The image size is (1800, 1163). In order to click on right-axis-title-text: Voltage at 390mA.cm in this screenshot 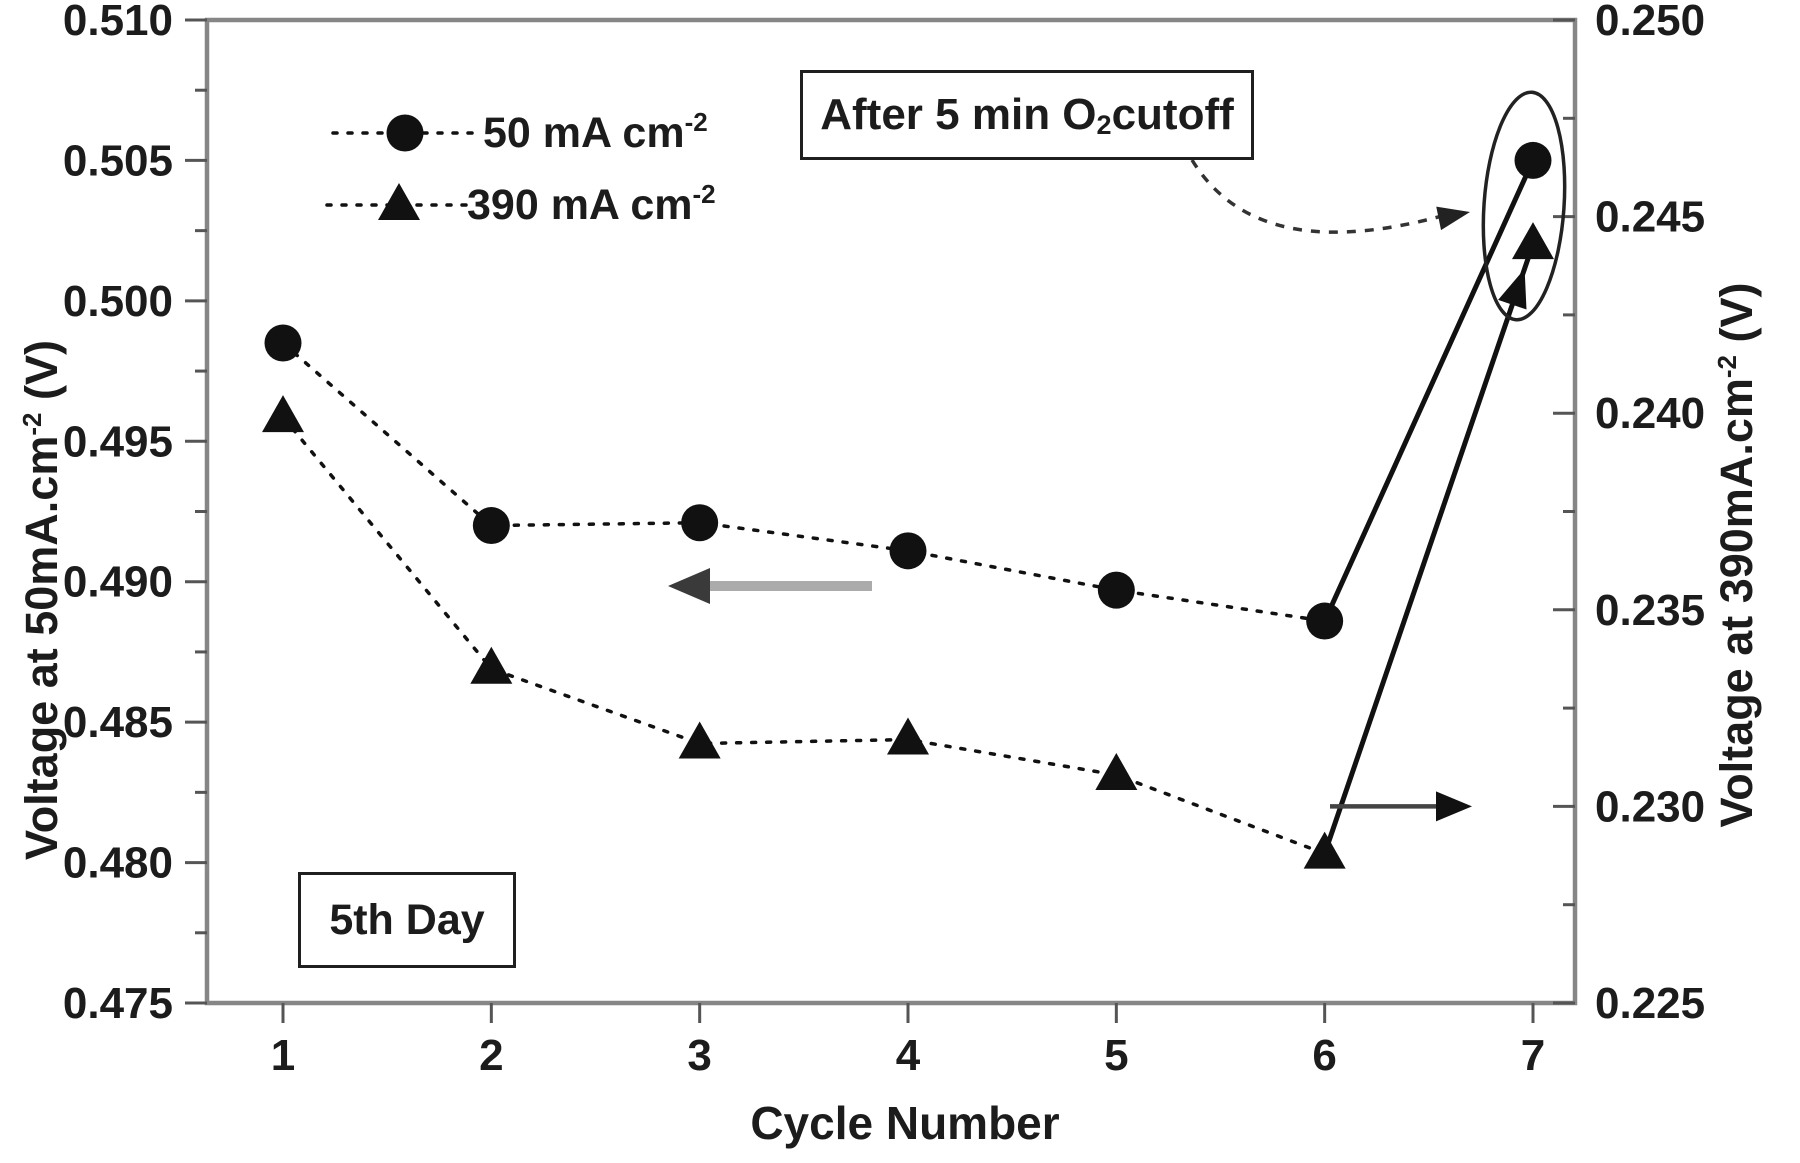, I will do `click(1736, 603)`.